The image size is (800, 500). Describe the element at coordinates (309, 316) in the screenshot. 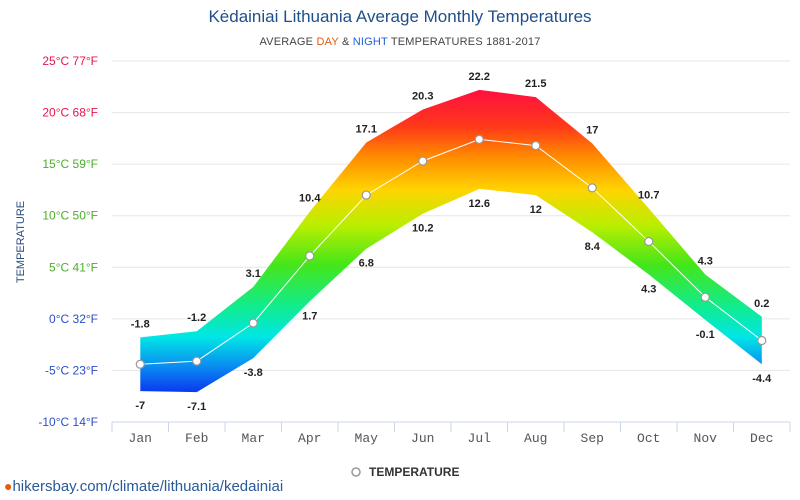

I see `night-value-label: 1.7` at that location.